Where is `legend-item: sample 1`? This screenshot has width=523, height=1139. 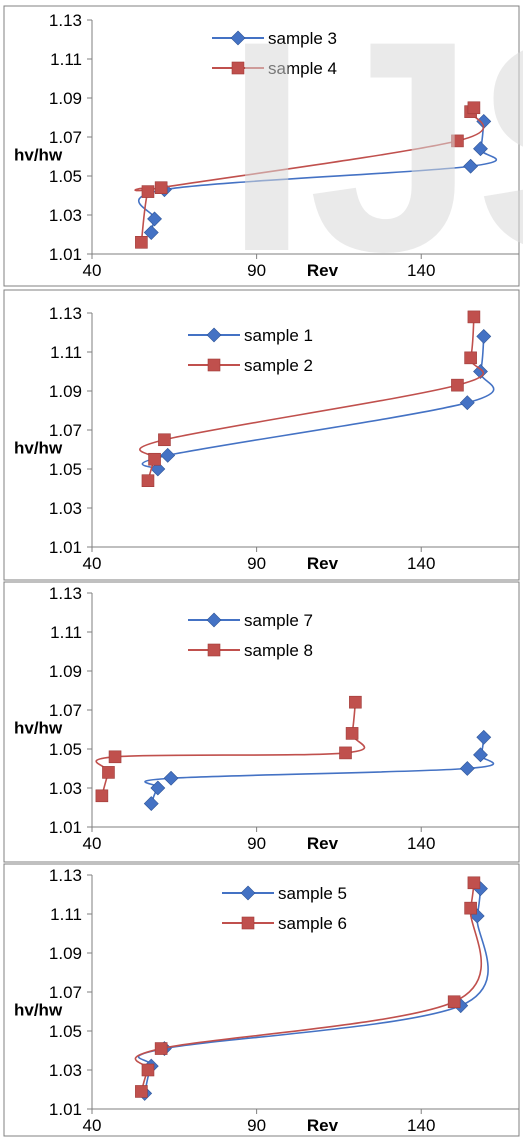
legend-item: sample 1 is located at coordinates (250, 335).